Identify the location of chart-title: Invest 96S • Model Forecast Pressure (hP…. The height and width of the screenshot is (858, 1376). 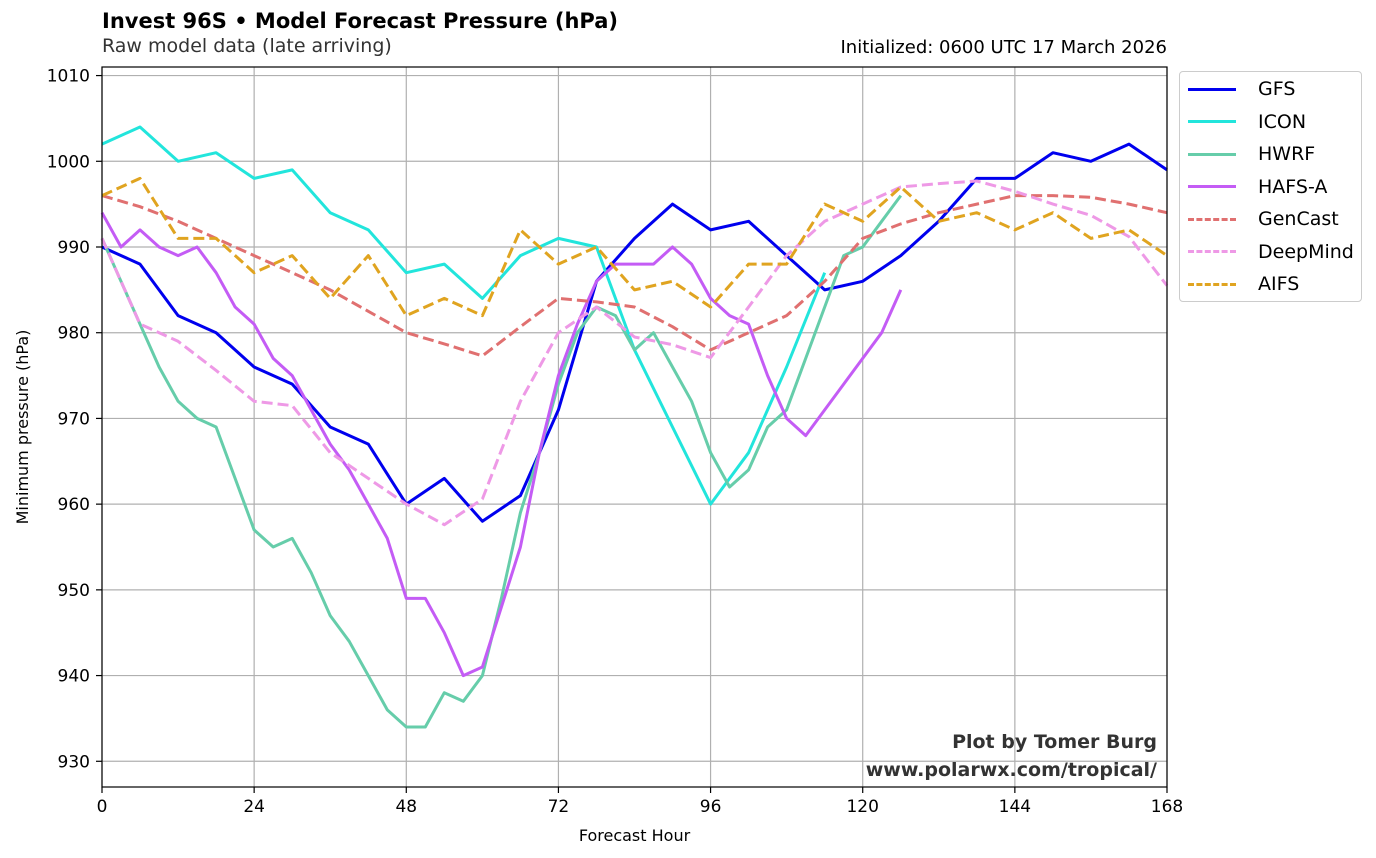
(360, 21).